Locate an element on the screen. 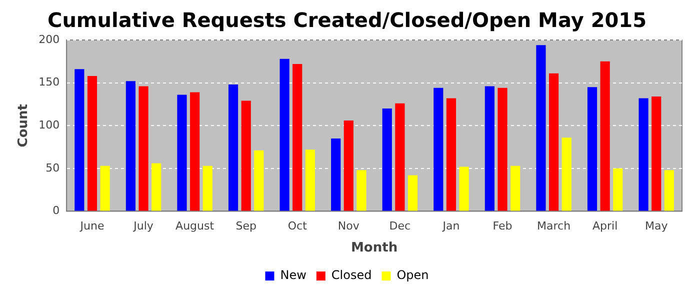 The width and height of the screenshot is (700, 300). x-axis-title: Month is located at coordinates (374, 248).